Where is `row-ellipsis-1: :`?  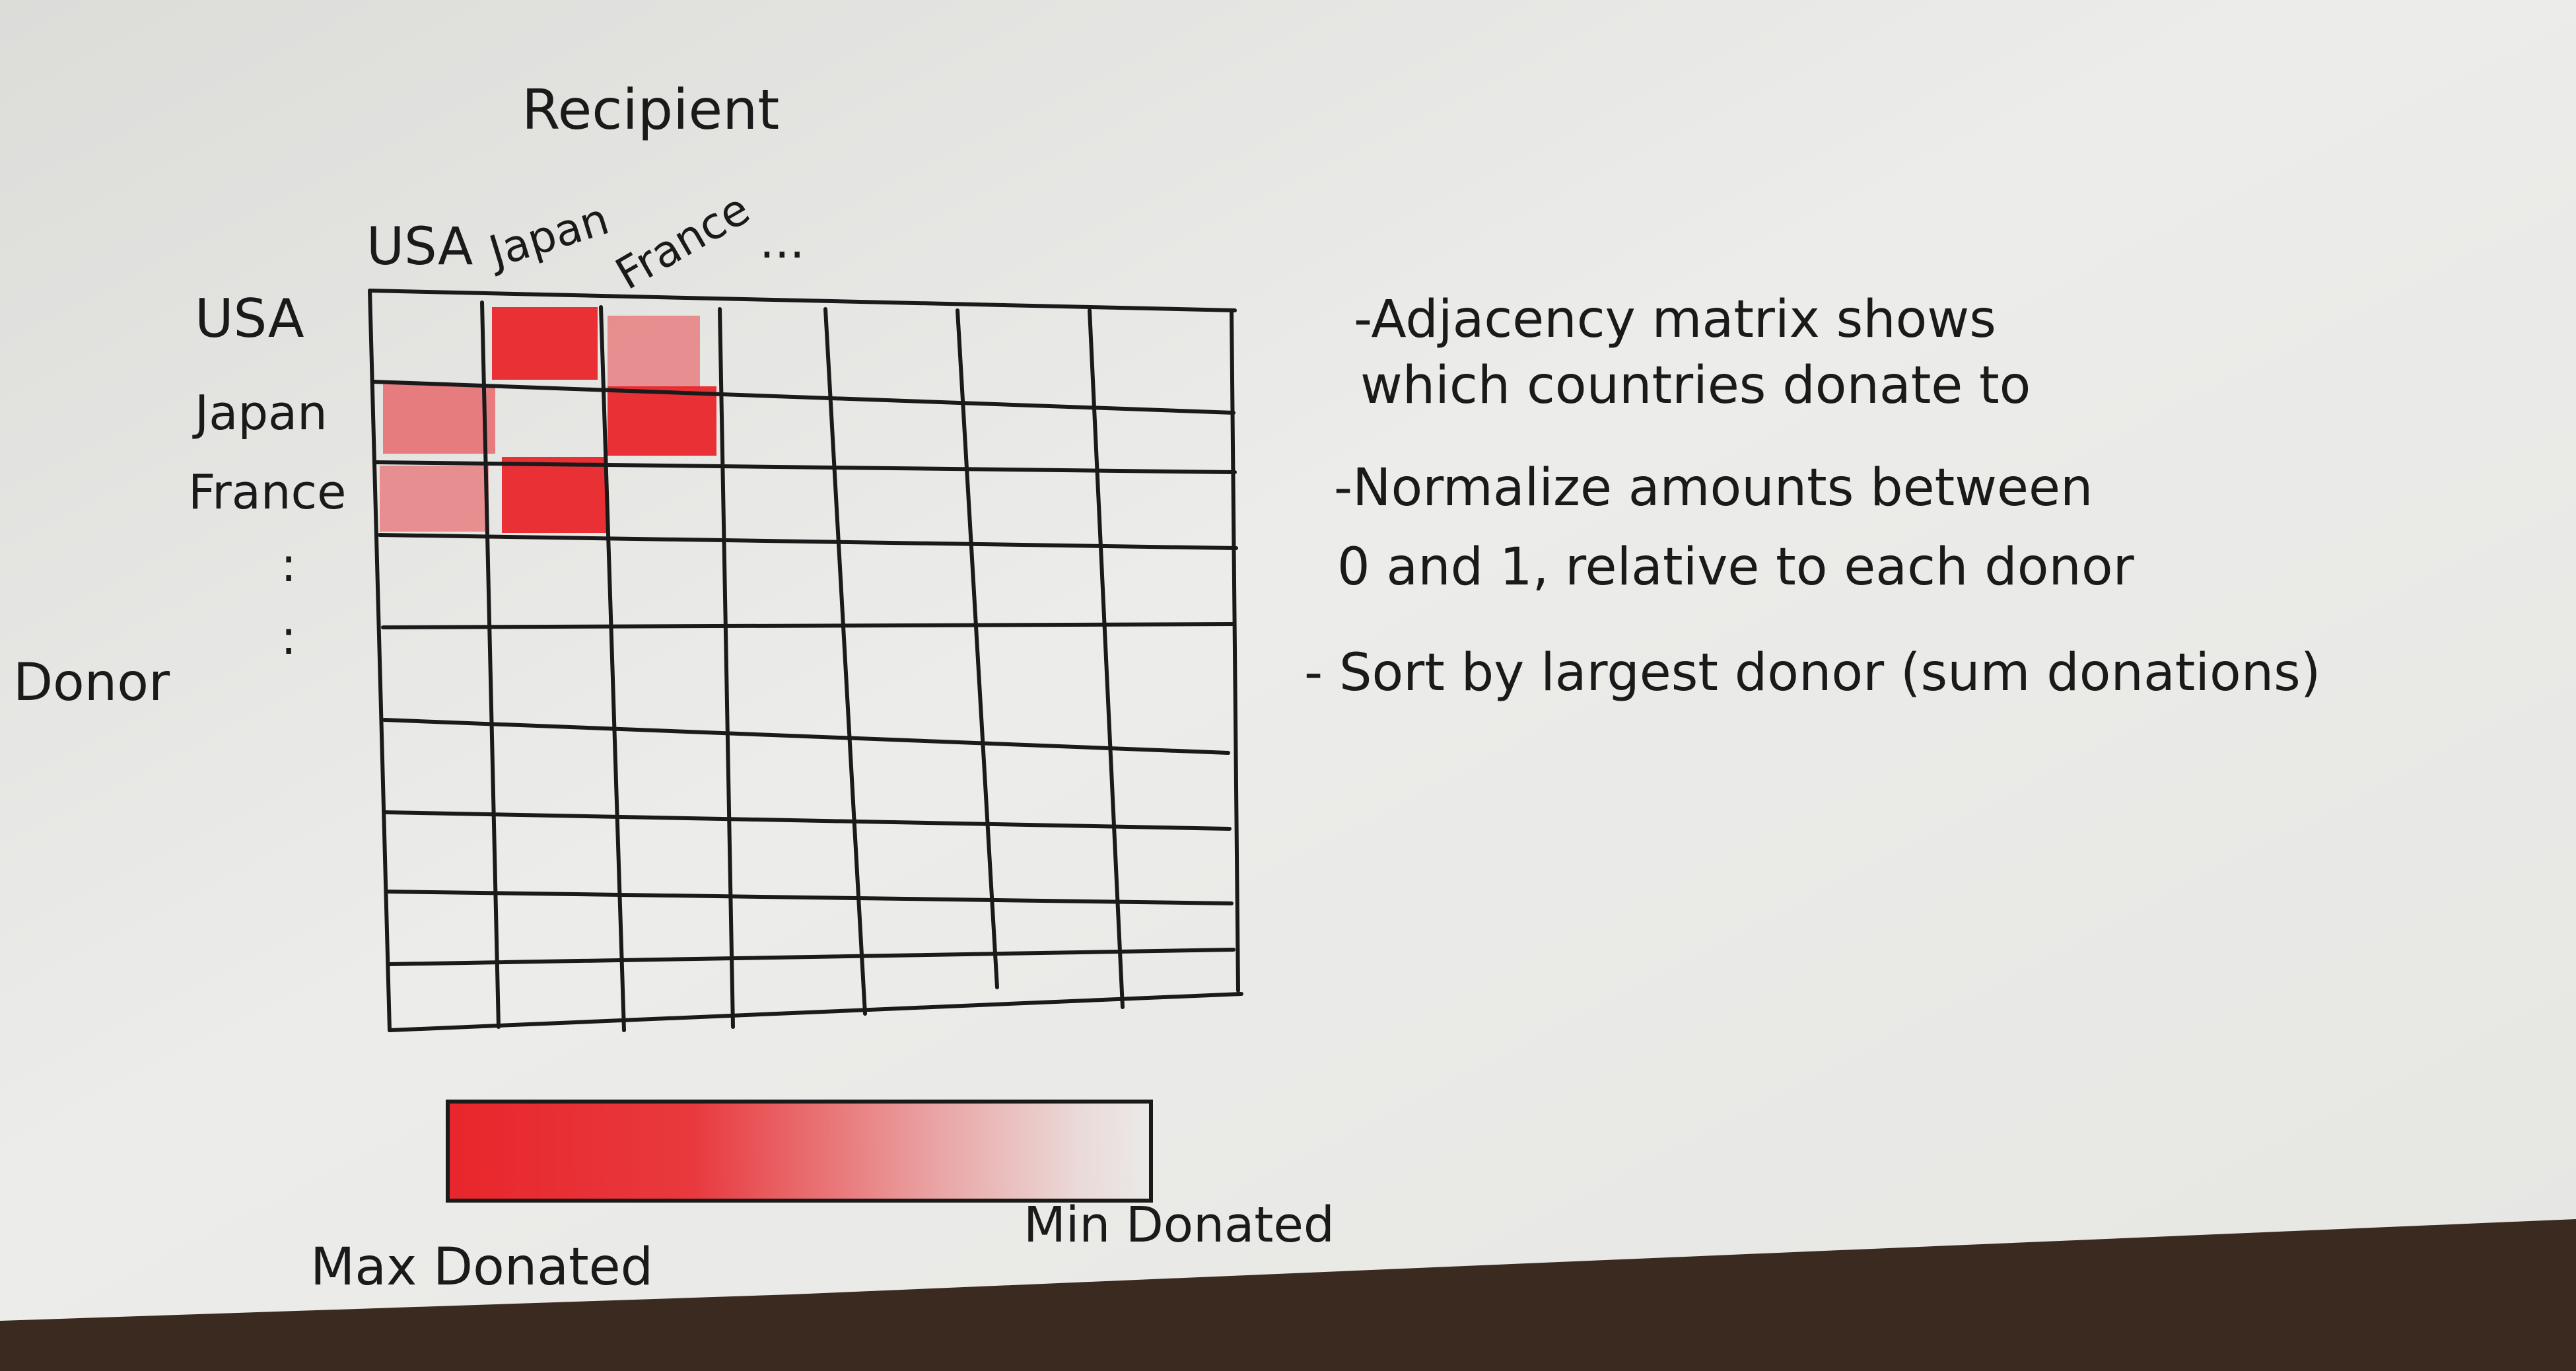 row-ellipsis-1: : is located at coordinates (288, 564).